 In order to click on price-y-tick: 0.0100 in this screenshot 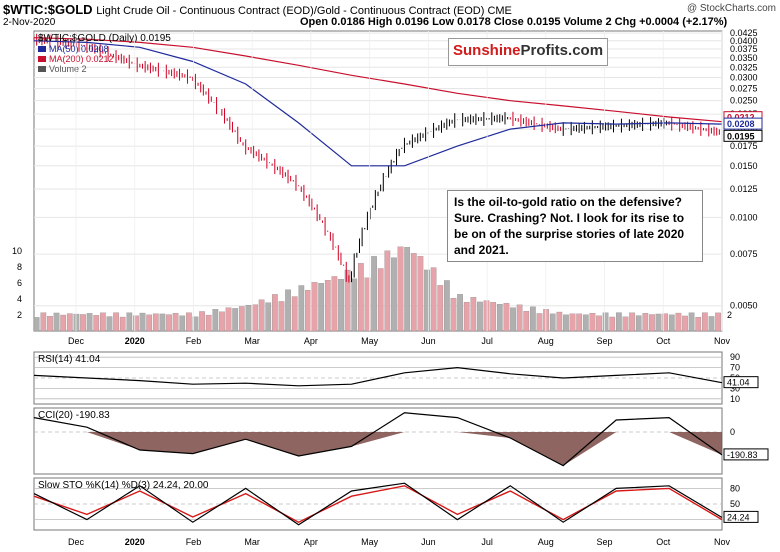, I will do `click(744, 217)`.